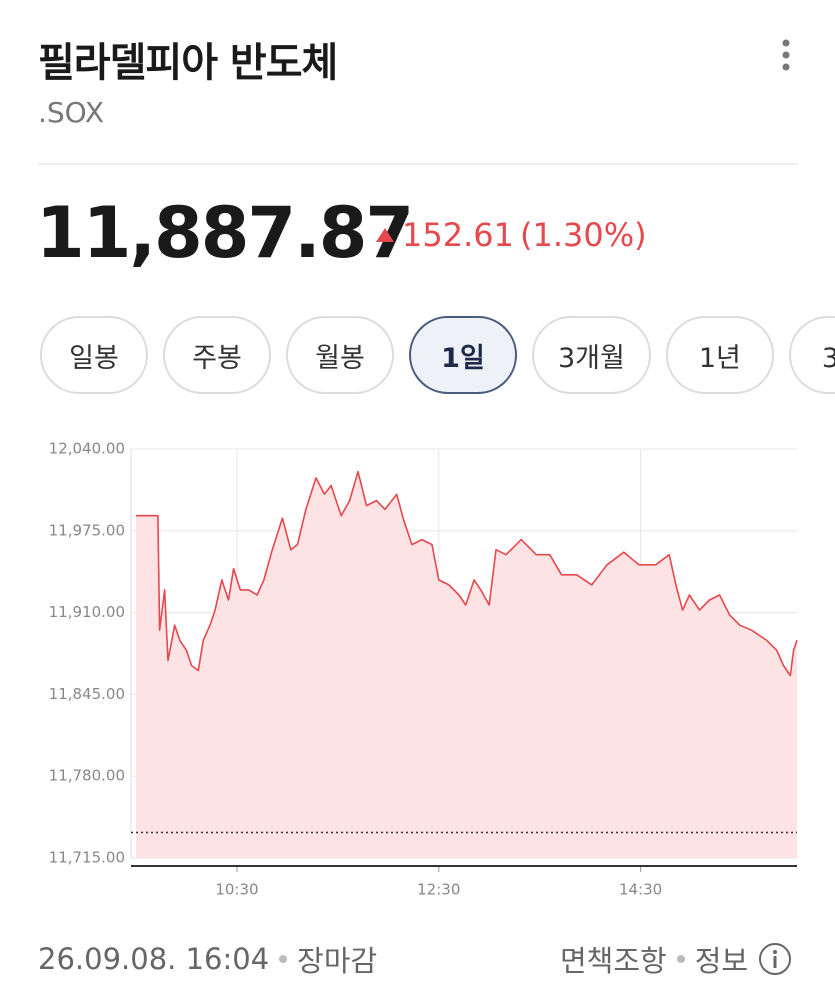 The width and height of the screenshot is (835, 988). What do you see at coordinates (811, 355) in the screenshot?
I see `period-tab: 3년` at bounding box center [811, 355].